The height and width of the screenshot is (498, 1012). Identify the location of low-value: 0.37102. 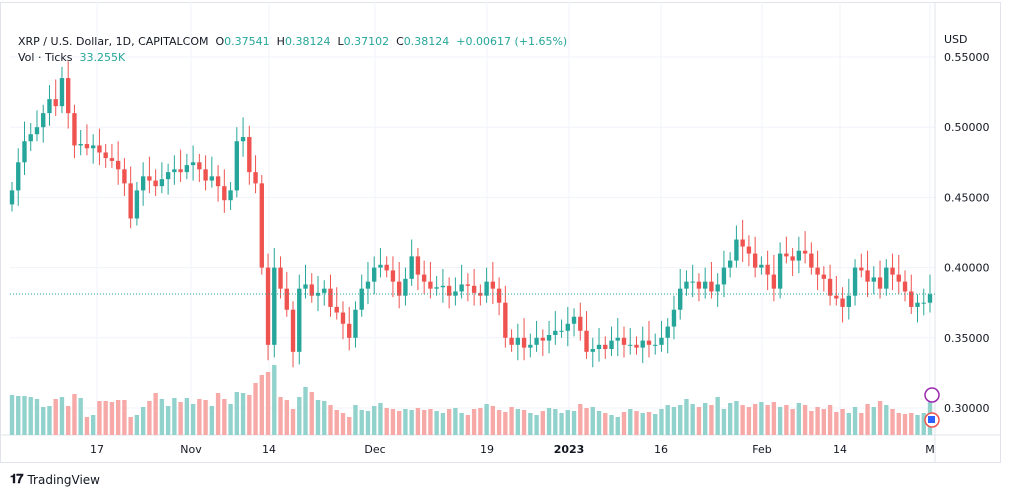
(366, 41).